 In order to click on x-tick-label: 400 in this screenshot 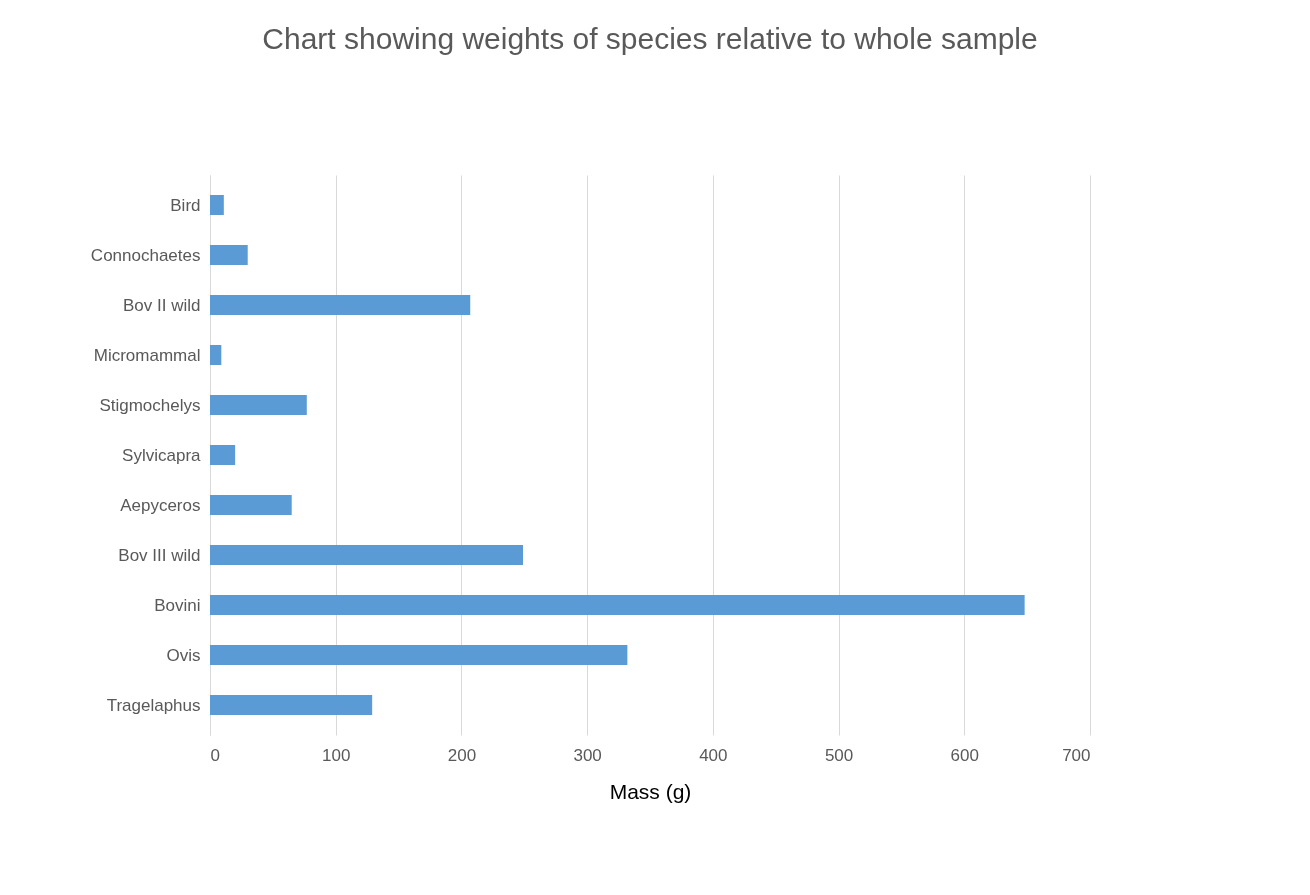, I will do `click(713, 755)`.